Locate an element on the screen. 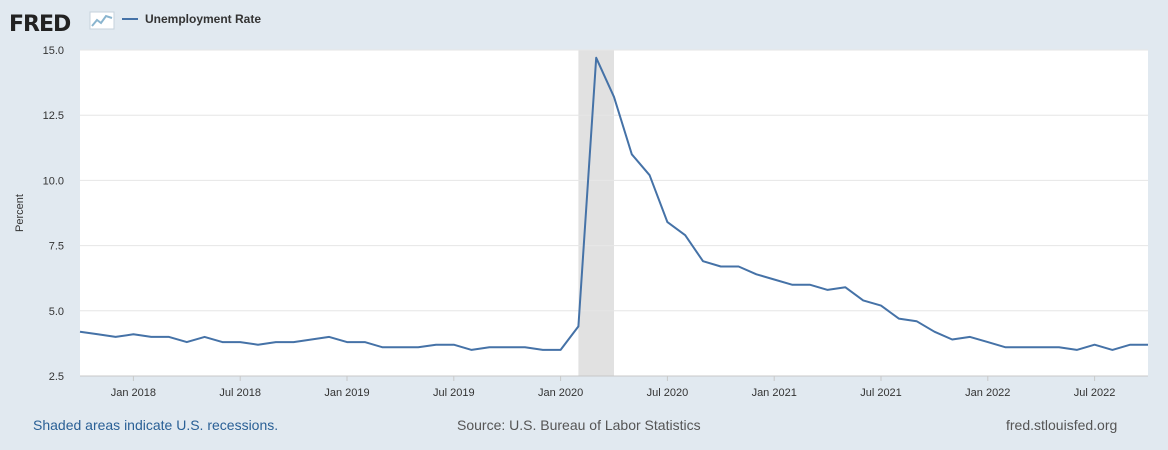  site-link: fred.stlouisfed.org is located at coordinates (1062, 425).